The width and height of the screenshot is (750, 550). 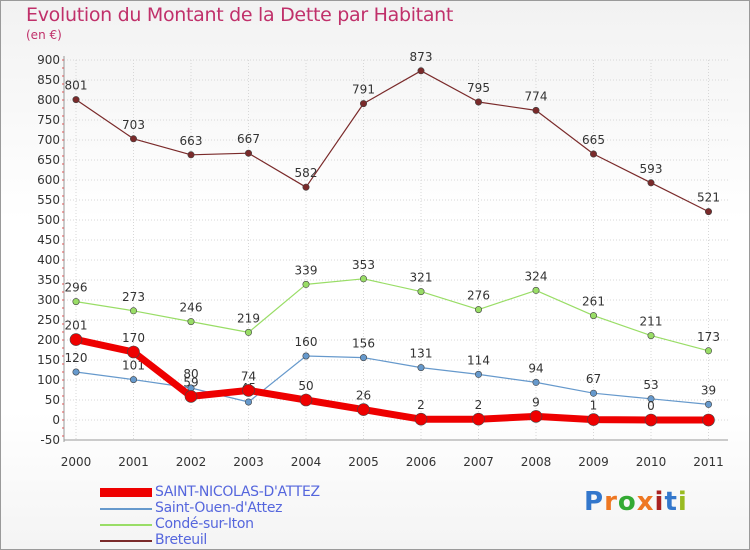 What do you see at coordinates (191, 308) in the screenshot?
I see `data-label: 246` at bounding box center [191, 308].